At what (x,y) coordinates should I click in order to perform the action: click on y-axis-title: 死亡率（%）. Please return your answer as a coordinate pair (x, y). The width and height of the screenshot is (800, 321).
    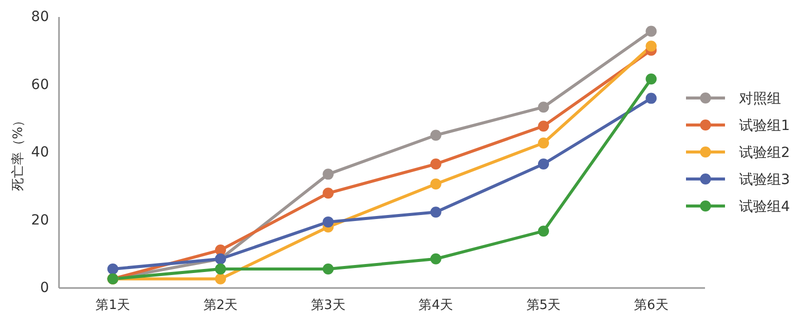
    Looking at the image, I should click on (18, 153).